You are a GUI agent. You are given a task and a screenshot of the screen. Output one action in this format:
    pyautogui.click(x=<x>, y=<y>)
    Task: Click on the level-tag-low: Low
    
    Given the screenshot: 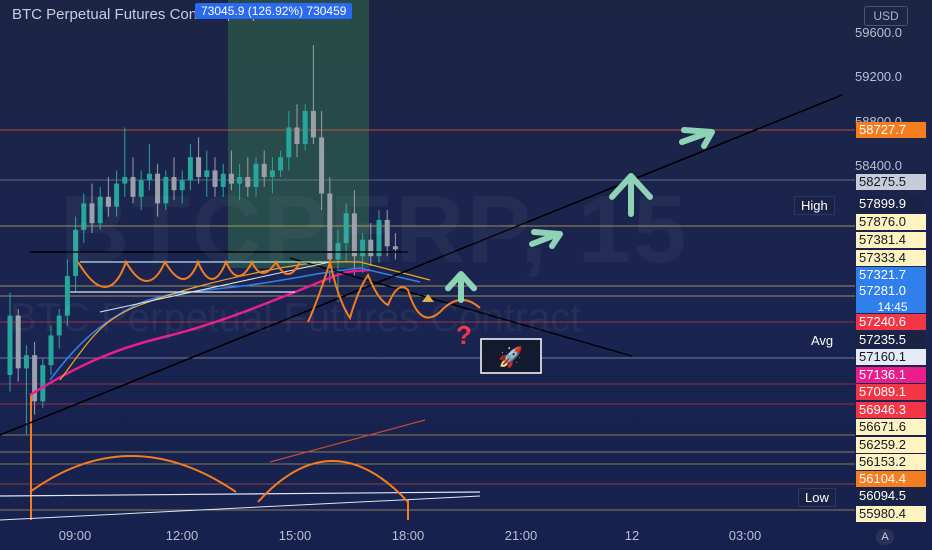 What is the action you would take?
    pyautogui.click(x=817, y=497)
    